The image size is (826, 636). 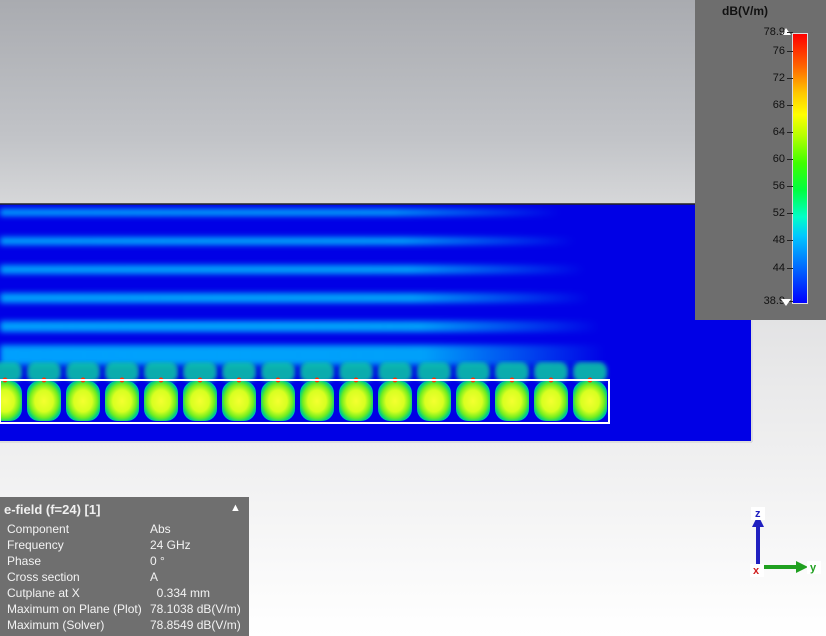 What do you see at coordinates (56, 625) in the screenshot?
I see `info-key: Maximum (Solver)` at bounding box center [56, 625].